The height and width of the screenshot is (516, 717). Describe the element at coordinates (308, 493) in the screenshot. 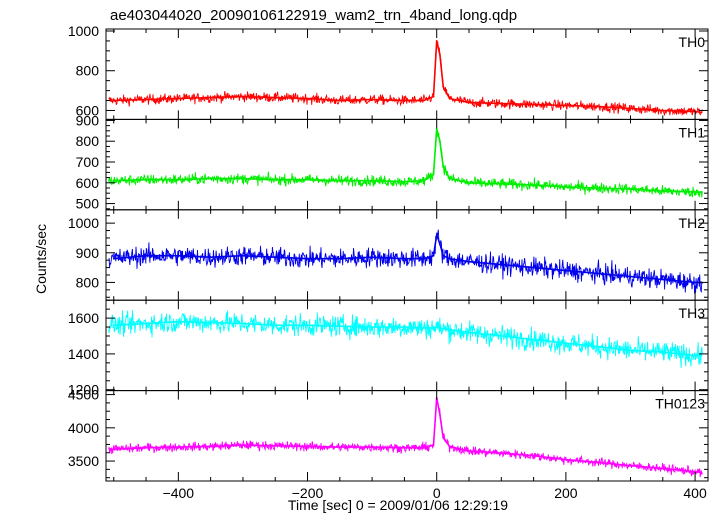

I see `x-tick-label: −200` at that location.